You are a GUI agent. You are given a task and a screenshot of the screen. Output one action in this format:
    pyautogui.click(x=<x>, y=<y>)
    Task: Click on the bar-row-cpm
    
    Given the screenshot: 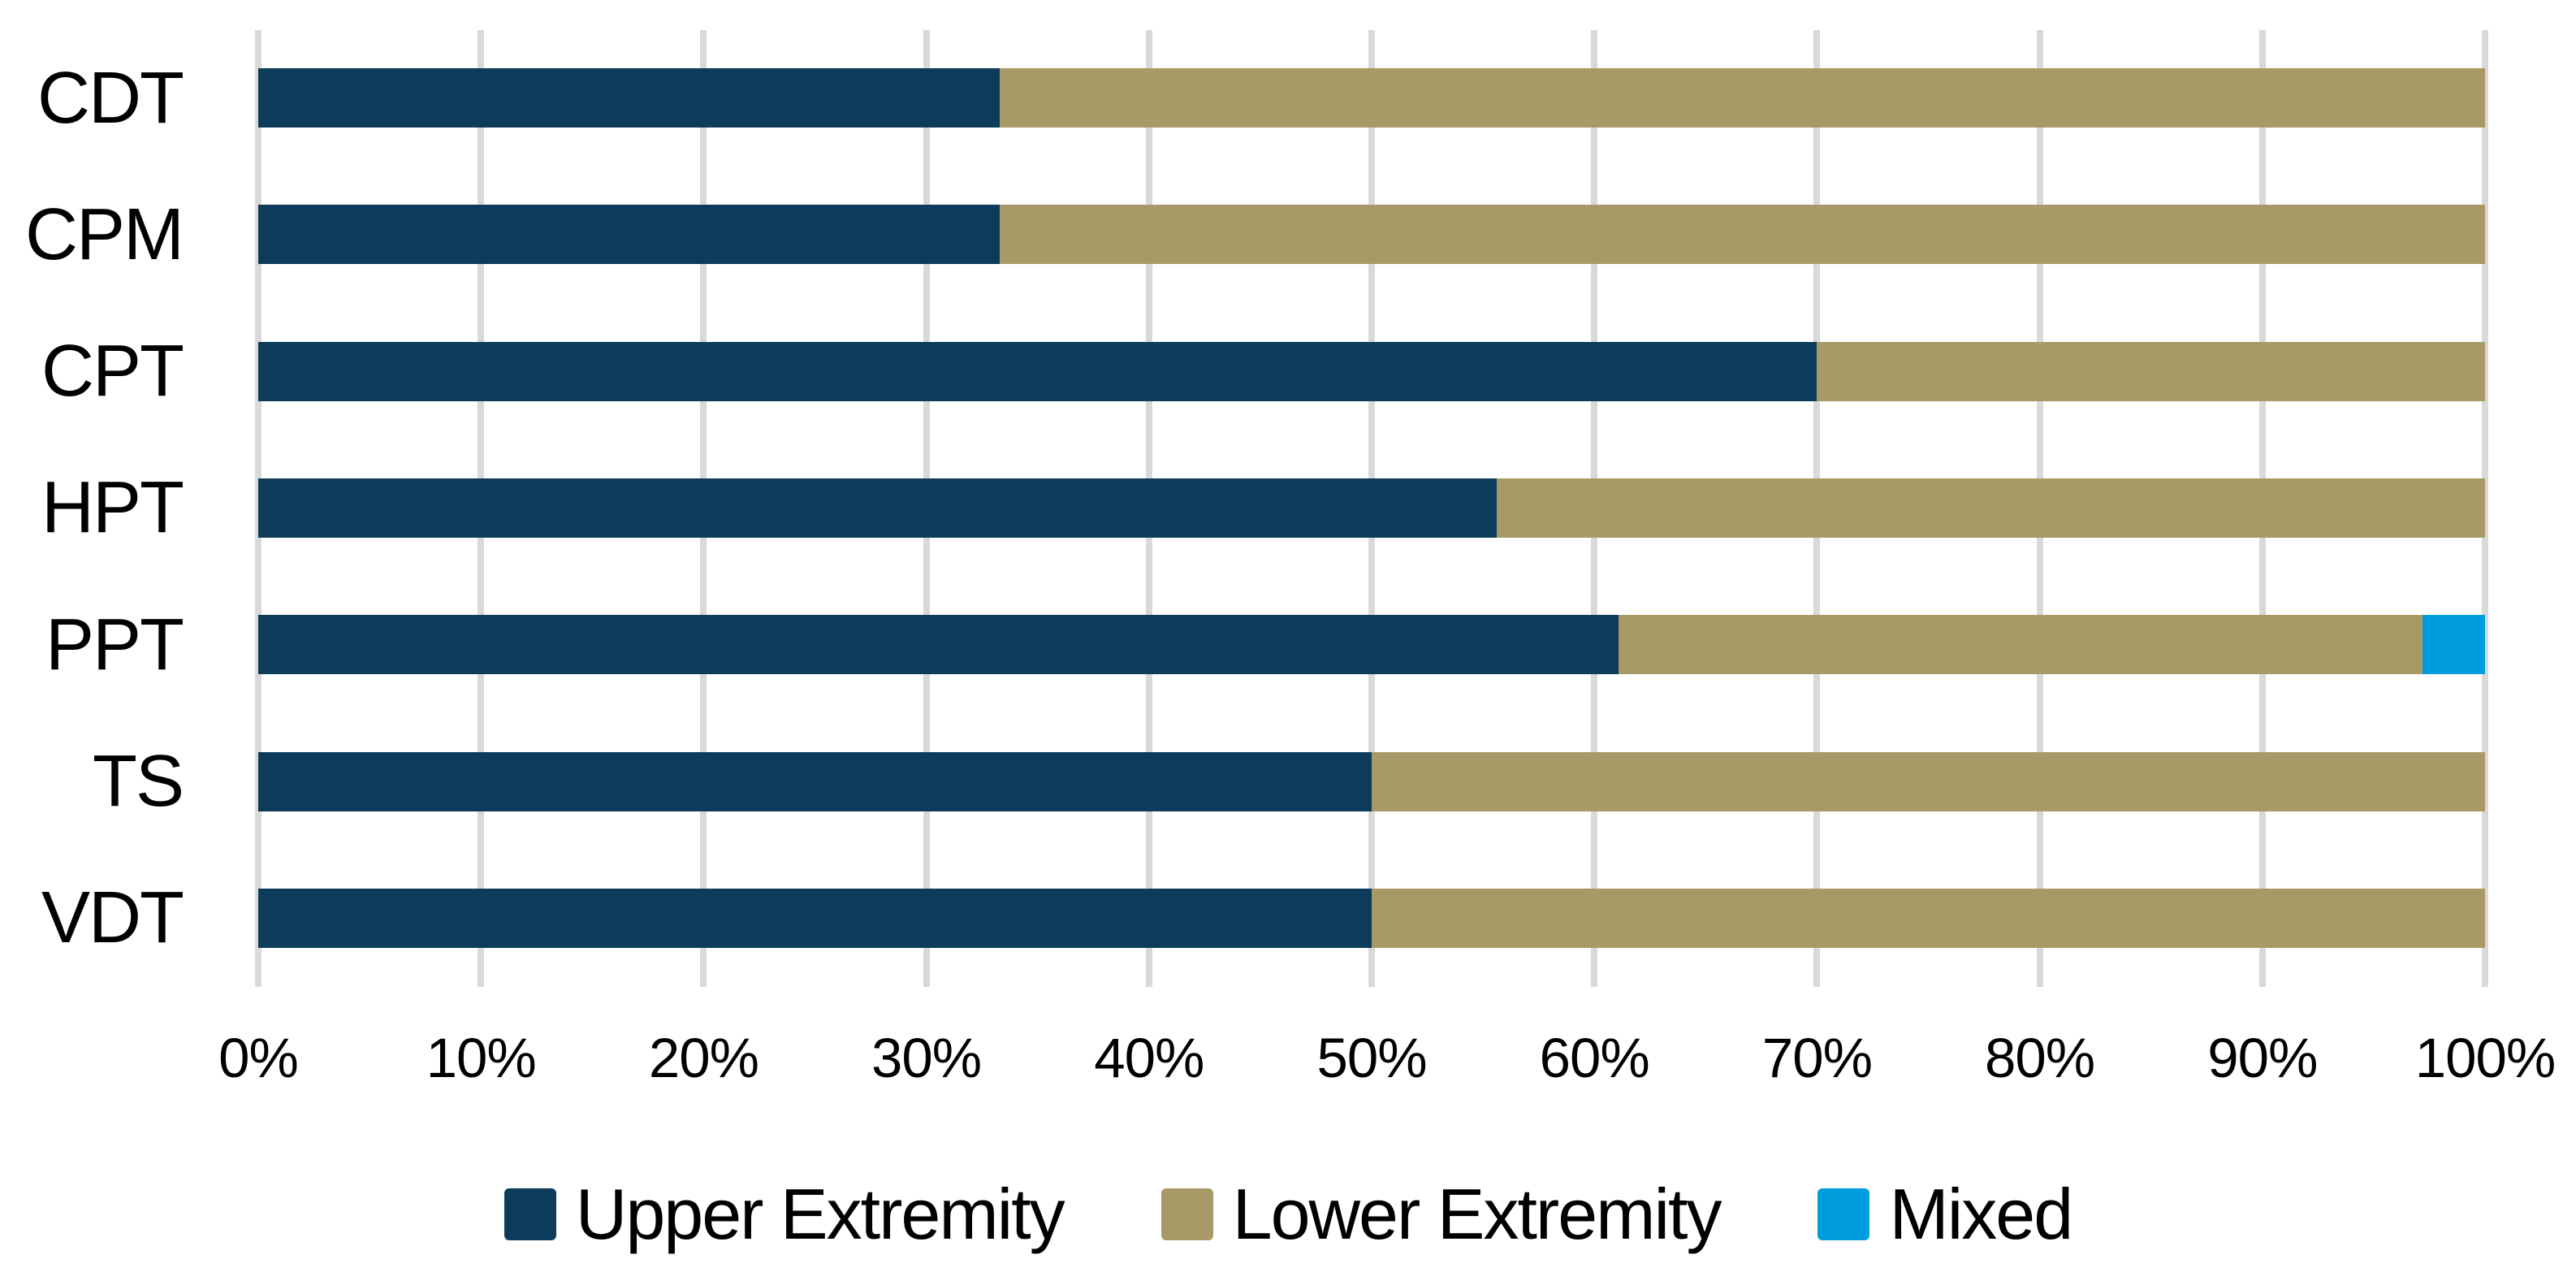 What is the action you would take?
    pyautogui.click(x=1372, y=234)
    